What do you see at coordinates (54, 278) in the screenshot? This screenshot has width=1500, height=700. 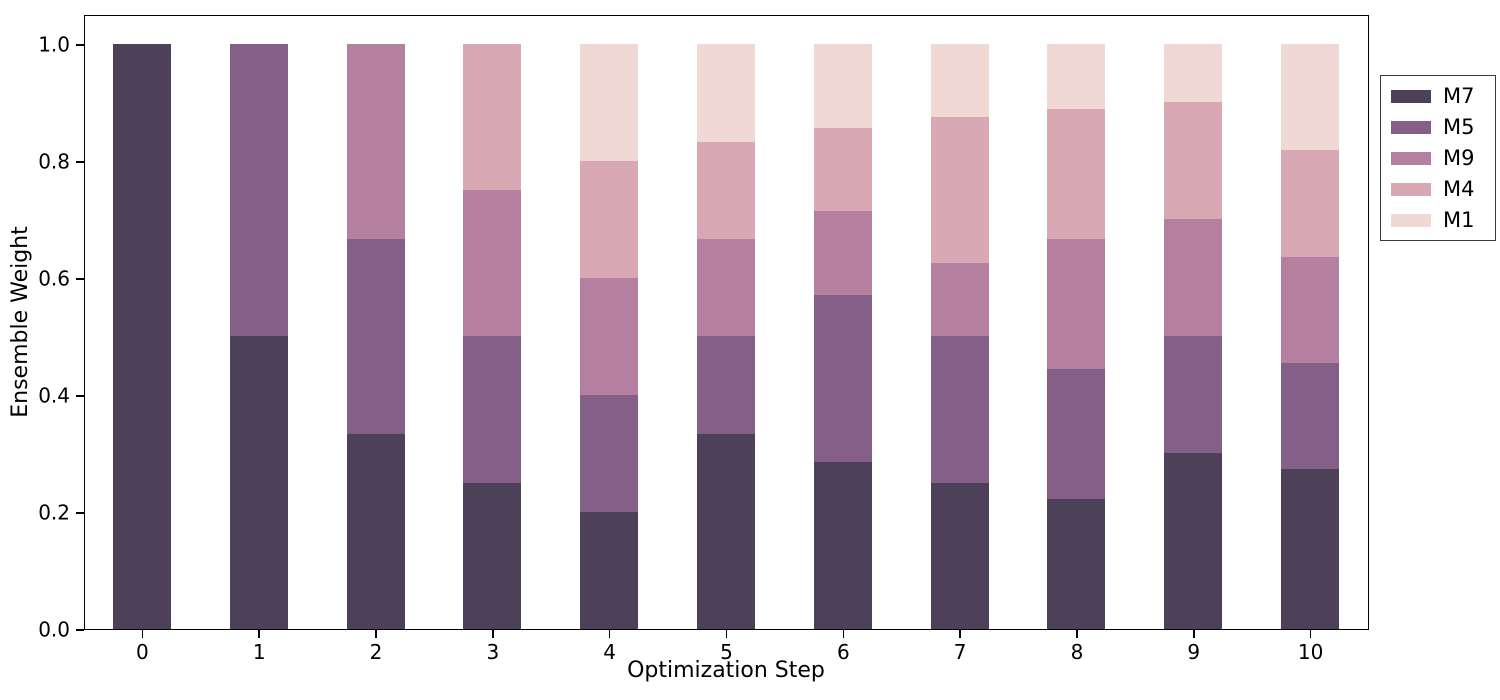 I see `y-tick-label: 0.6` at bounding box center [54, 278].